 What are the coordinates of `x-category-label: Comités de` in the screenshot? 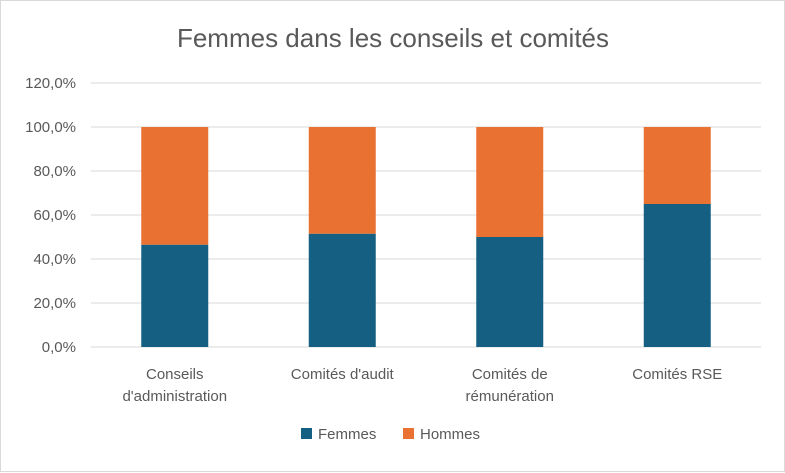 It's located at (510, 374).